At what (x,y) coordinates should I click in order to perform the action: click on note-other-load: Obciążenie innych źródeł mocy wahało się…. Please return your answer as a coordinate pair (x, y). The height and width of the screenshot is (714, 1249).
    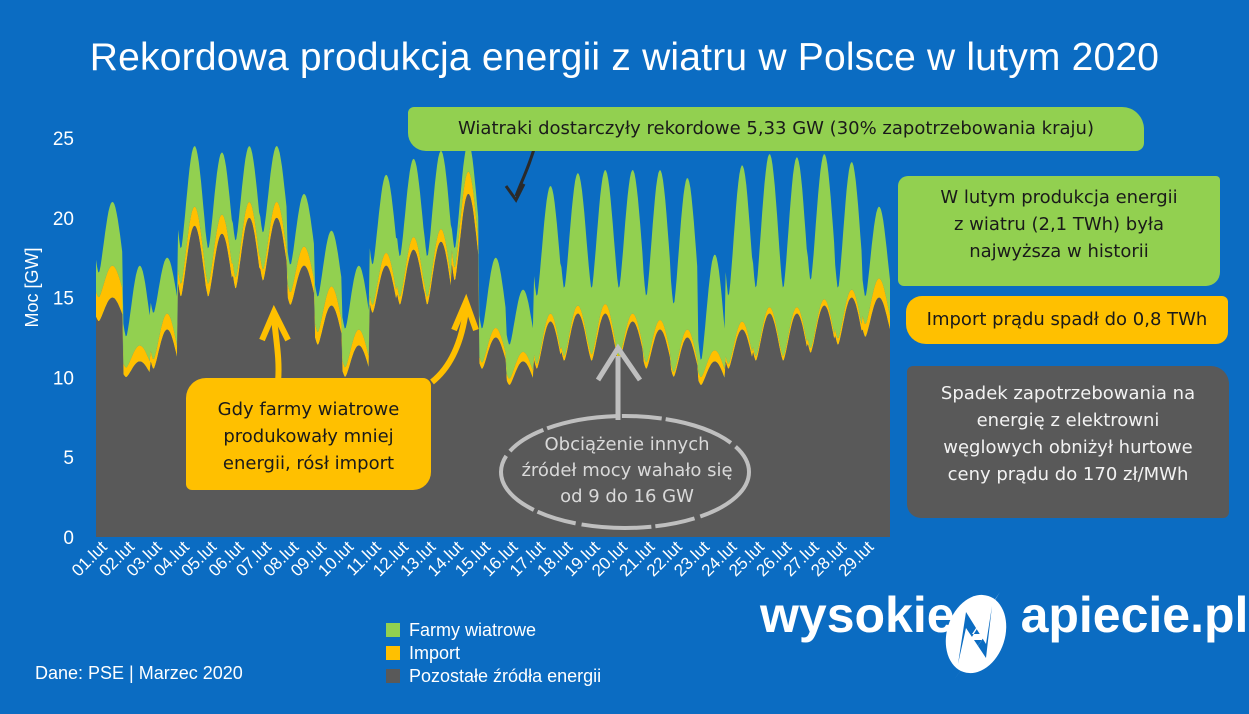
    Looking at the image, I should click on (627, 471).